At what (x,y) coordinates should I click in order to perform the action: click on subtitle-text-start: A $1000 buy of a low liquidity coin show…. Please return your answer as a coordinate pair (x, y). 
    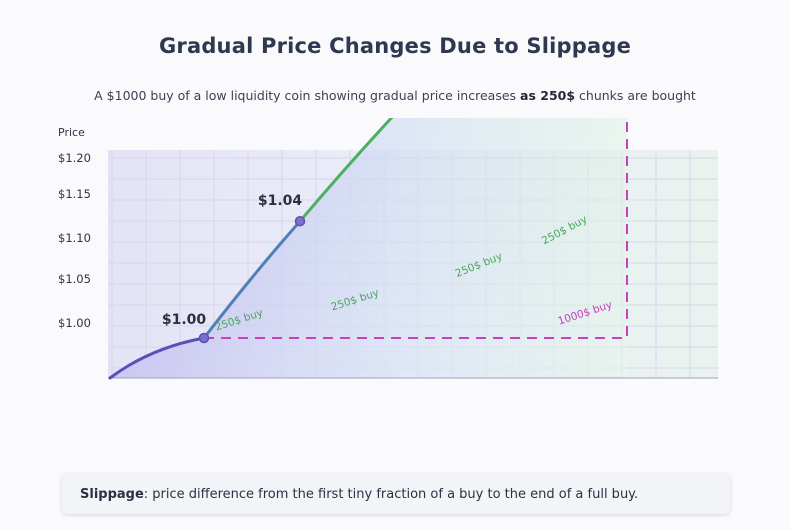
    Looking at the image, I should click on (307, 95).